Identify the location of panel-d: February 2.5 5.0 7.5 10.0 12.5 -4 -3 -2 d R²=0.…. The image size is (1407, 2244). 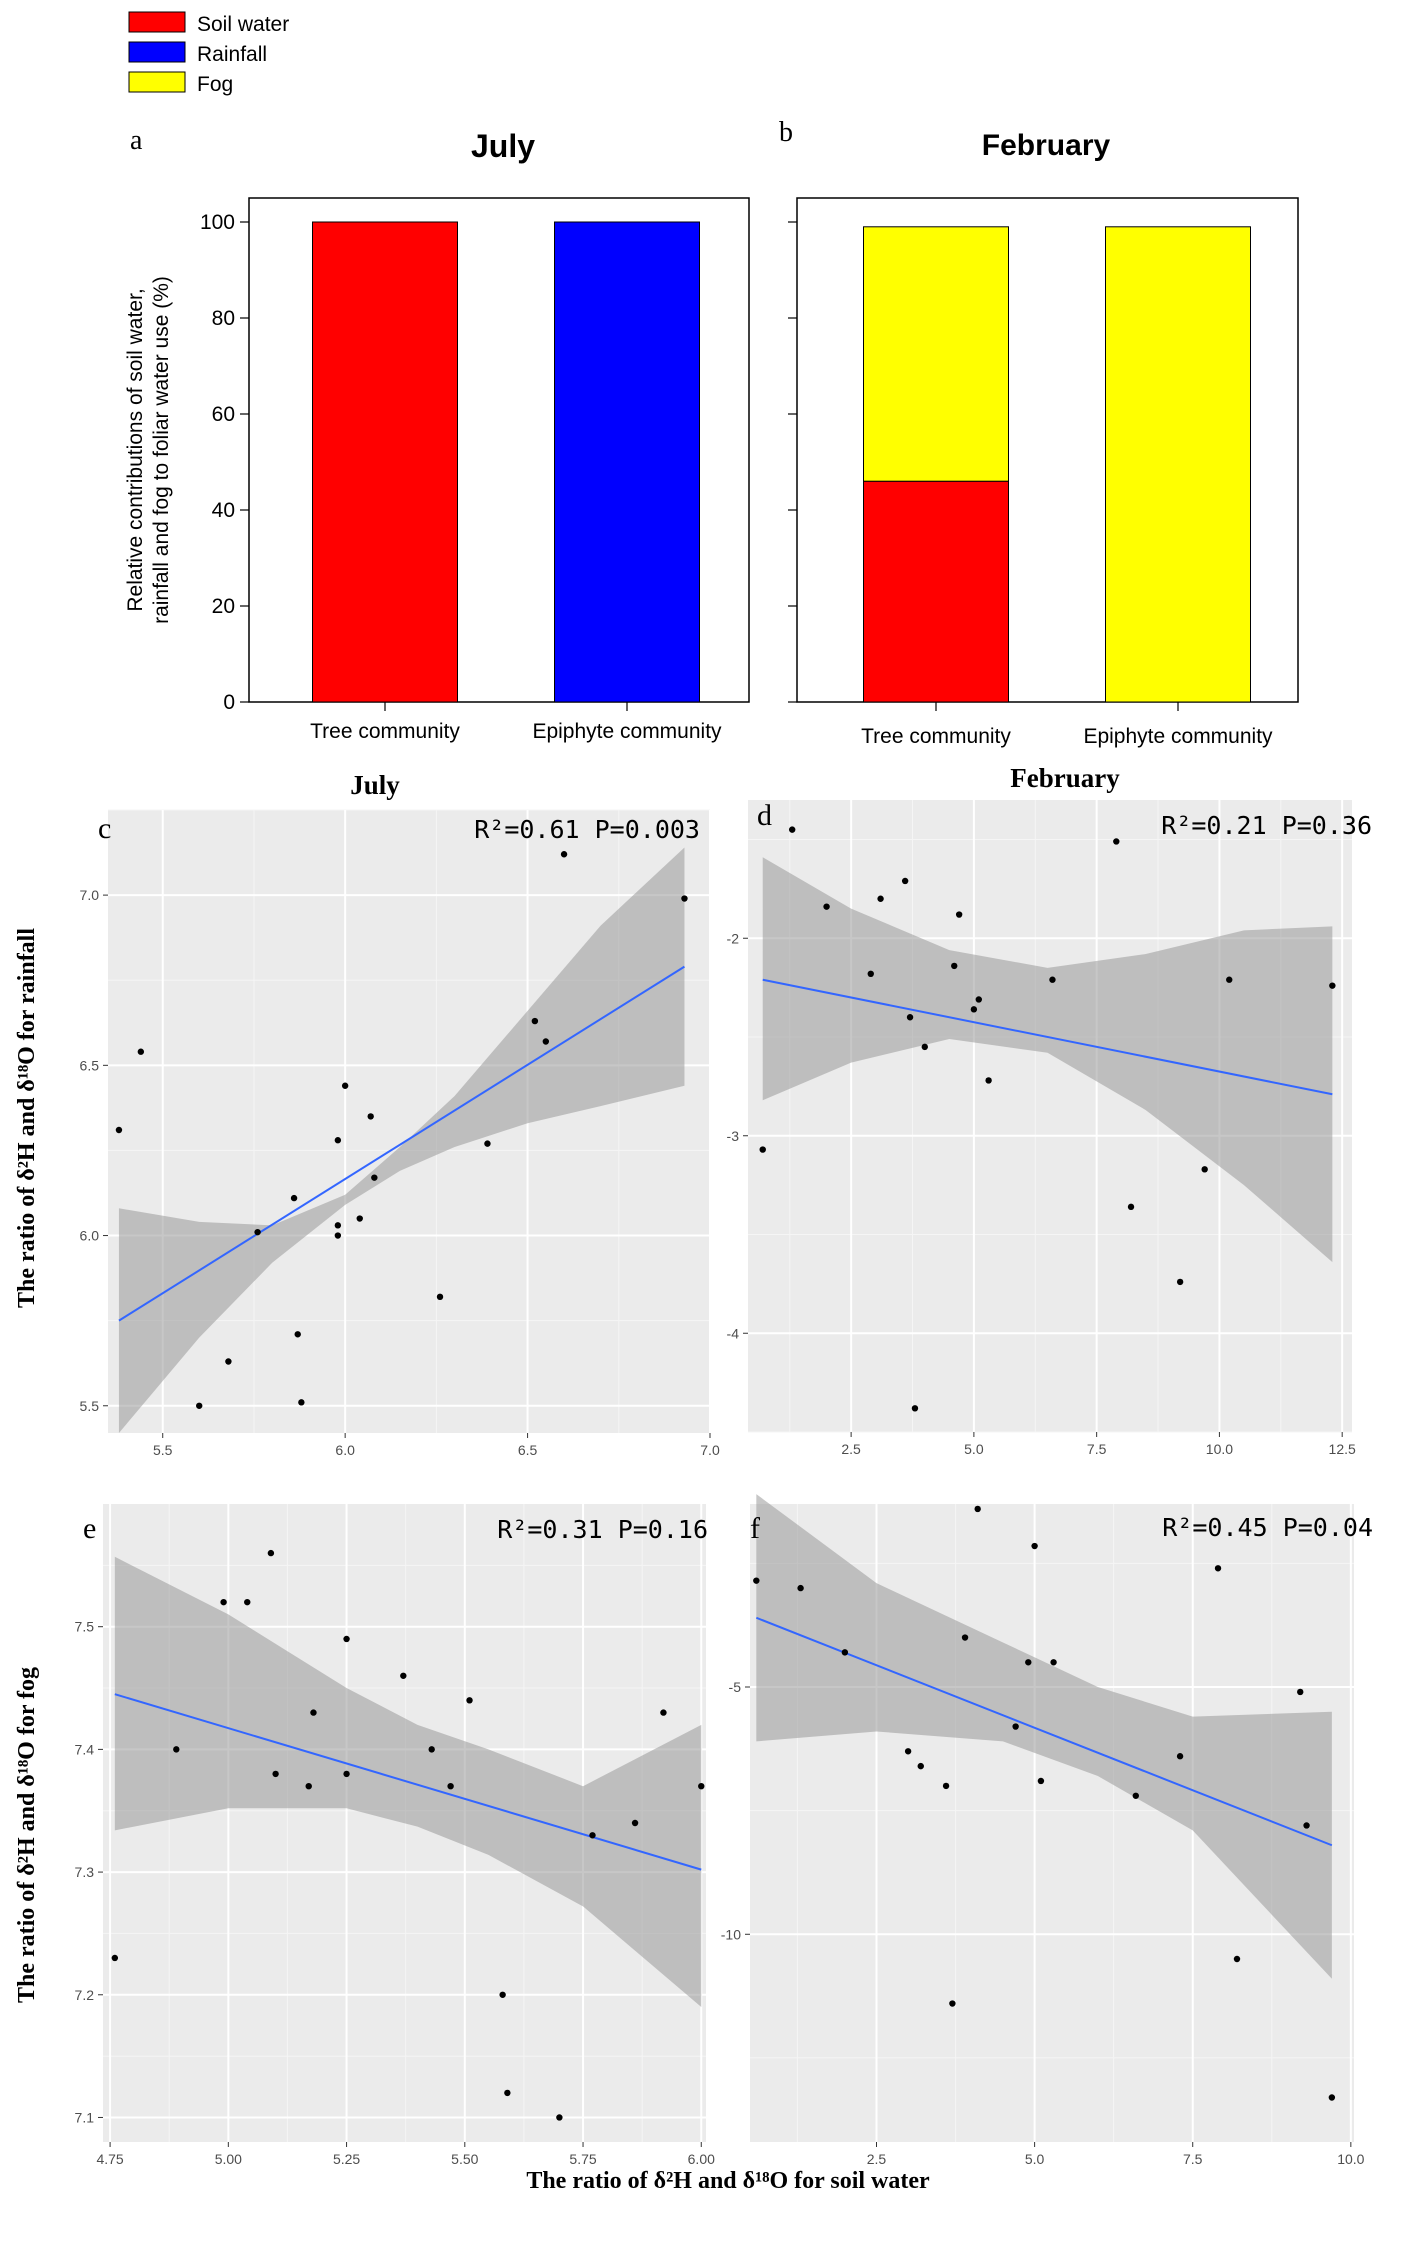
(1049, 1110).